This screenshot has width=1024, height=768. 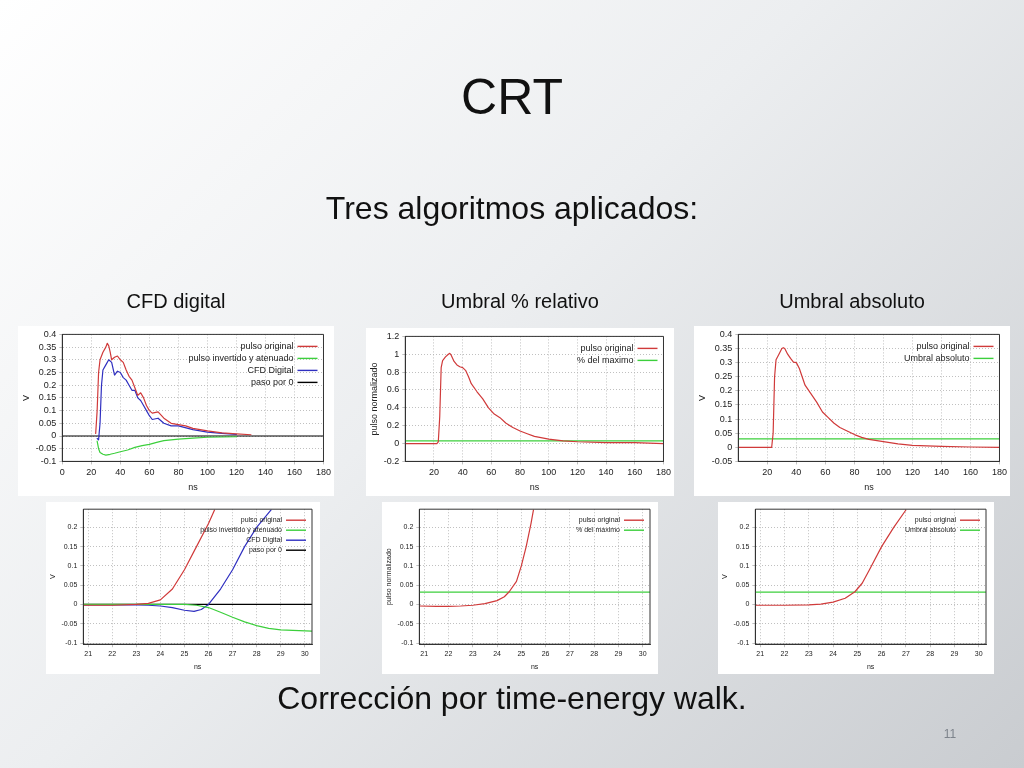 I want to click on y-axis-title: pulso normalizado, so click(x=373, y=399).